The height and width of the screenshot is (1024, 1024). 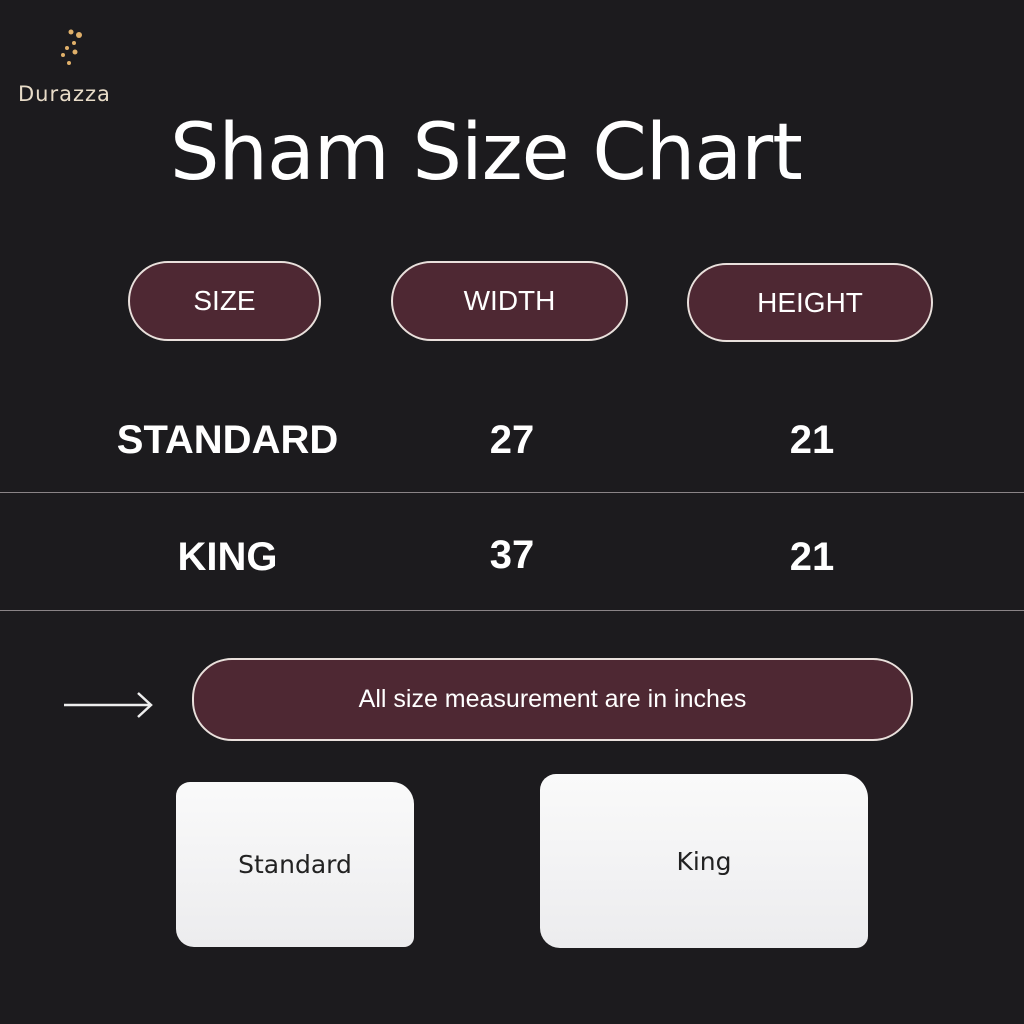 I want to click on row-king-height: 21, so click(x=812, y=557).